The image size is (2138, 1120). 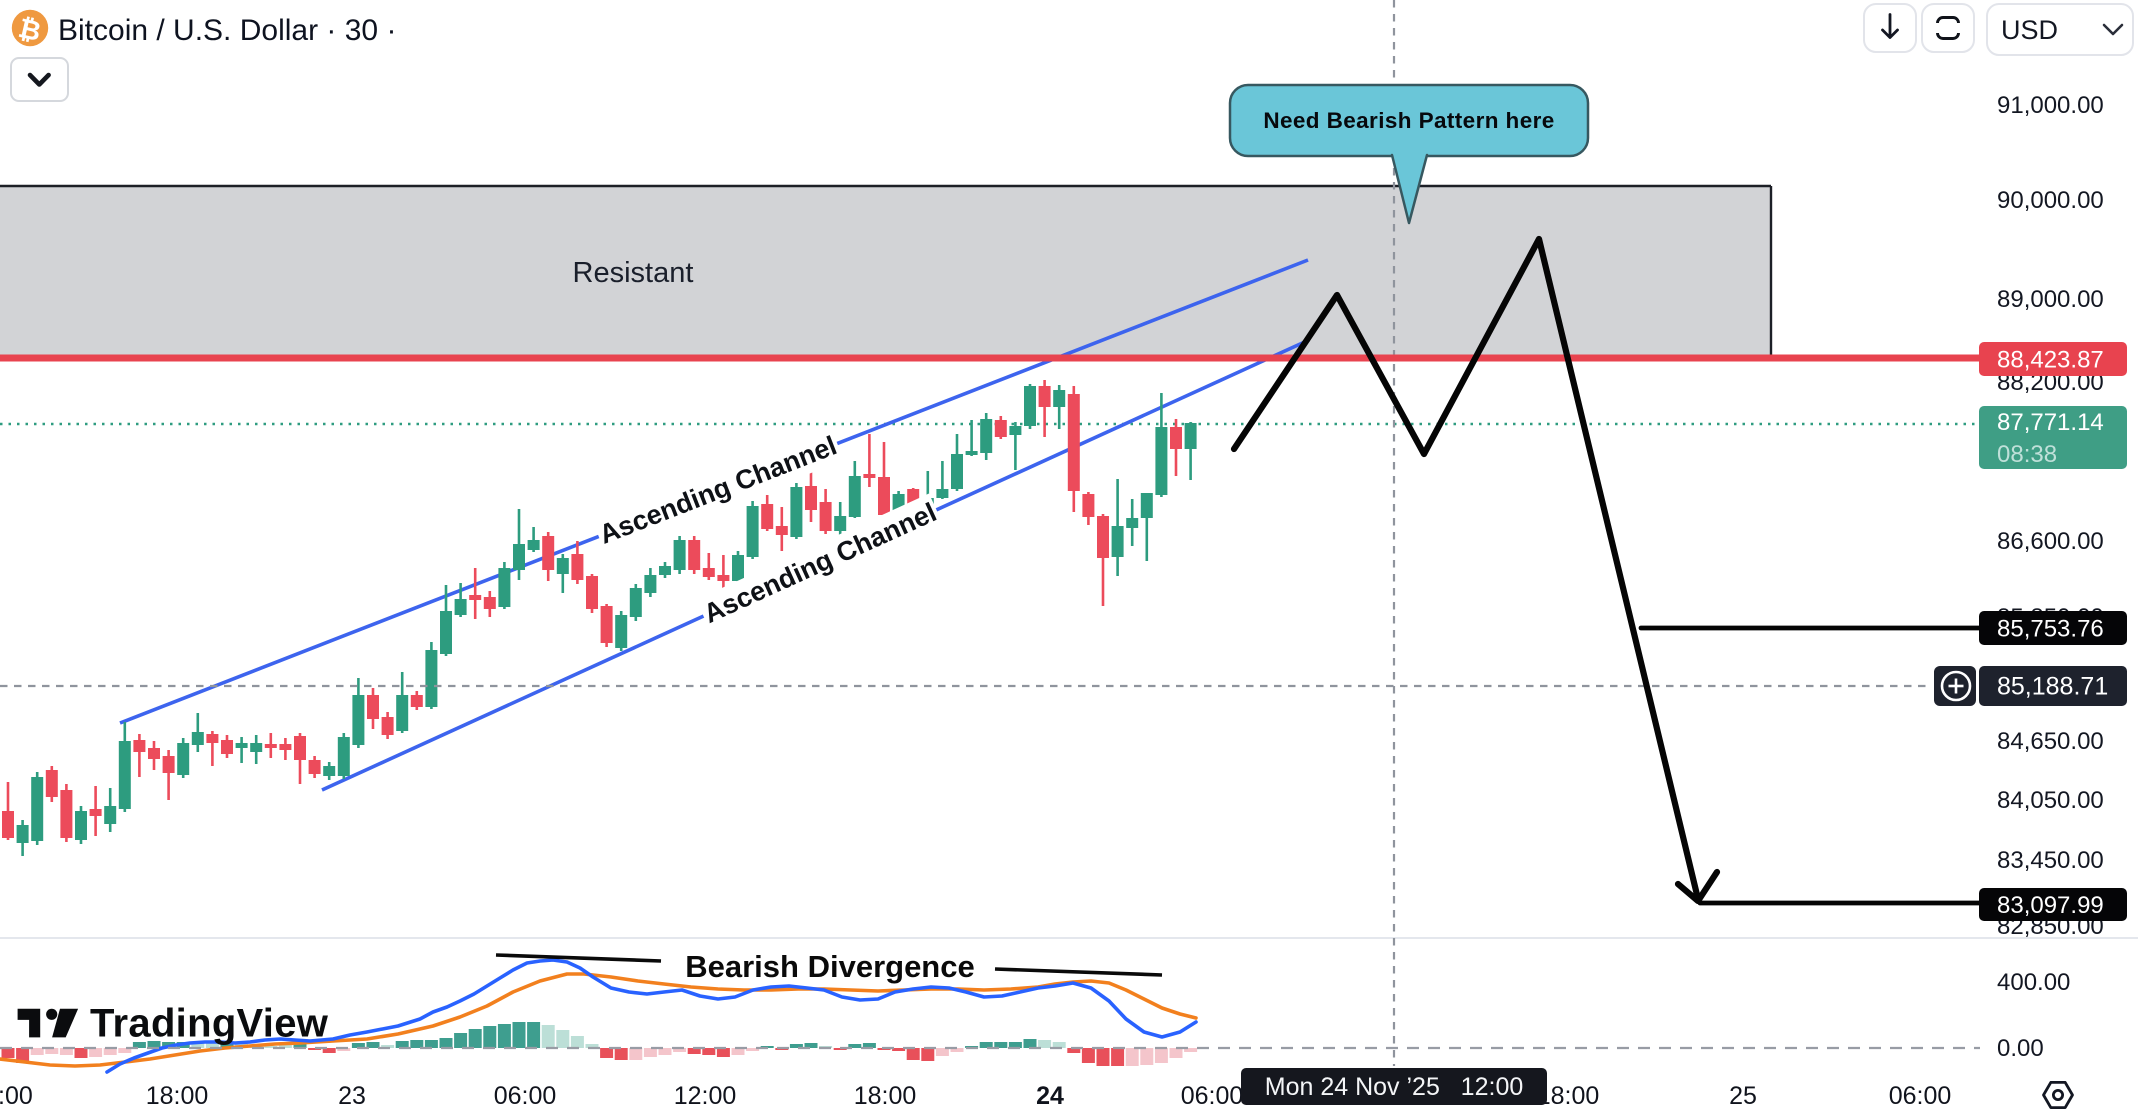 What do you see at coordinates (705, 1096) in the screenshot?
I see `svg-text: 12:00` at bounding box center [705, 1096].